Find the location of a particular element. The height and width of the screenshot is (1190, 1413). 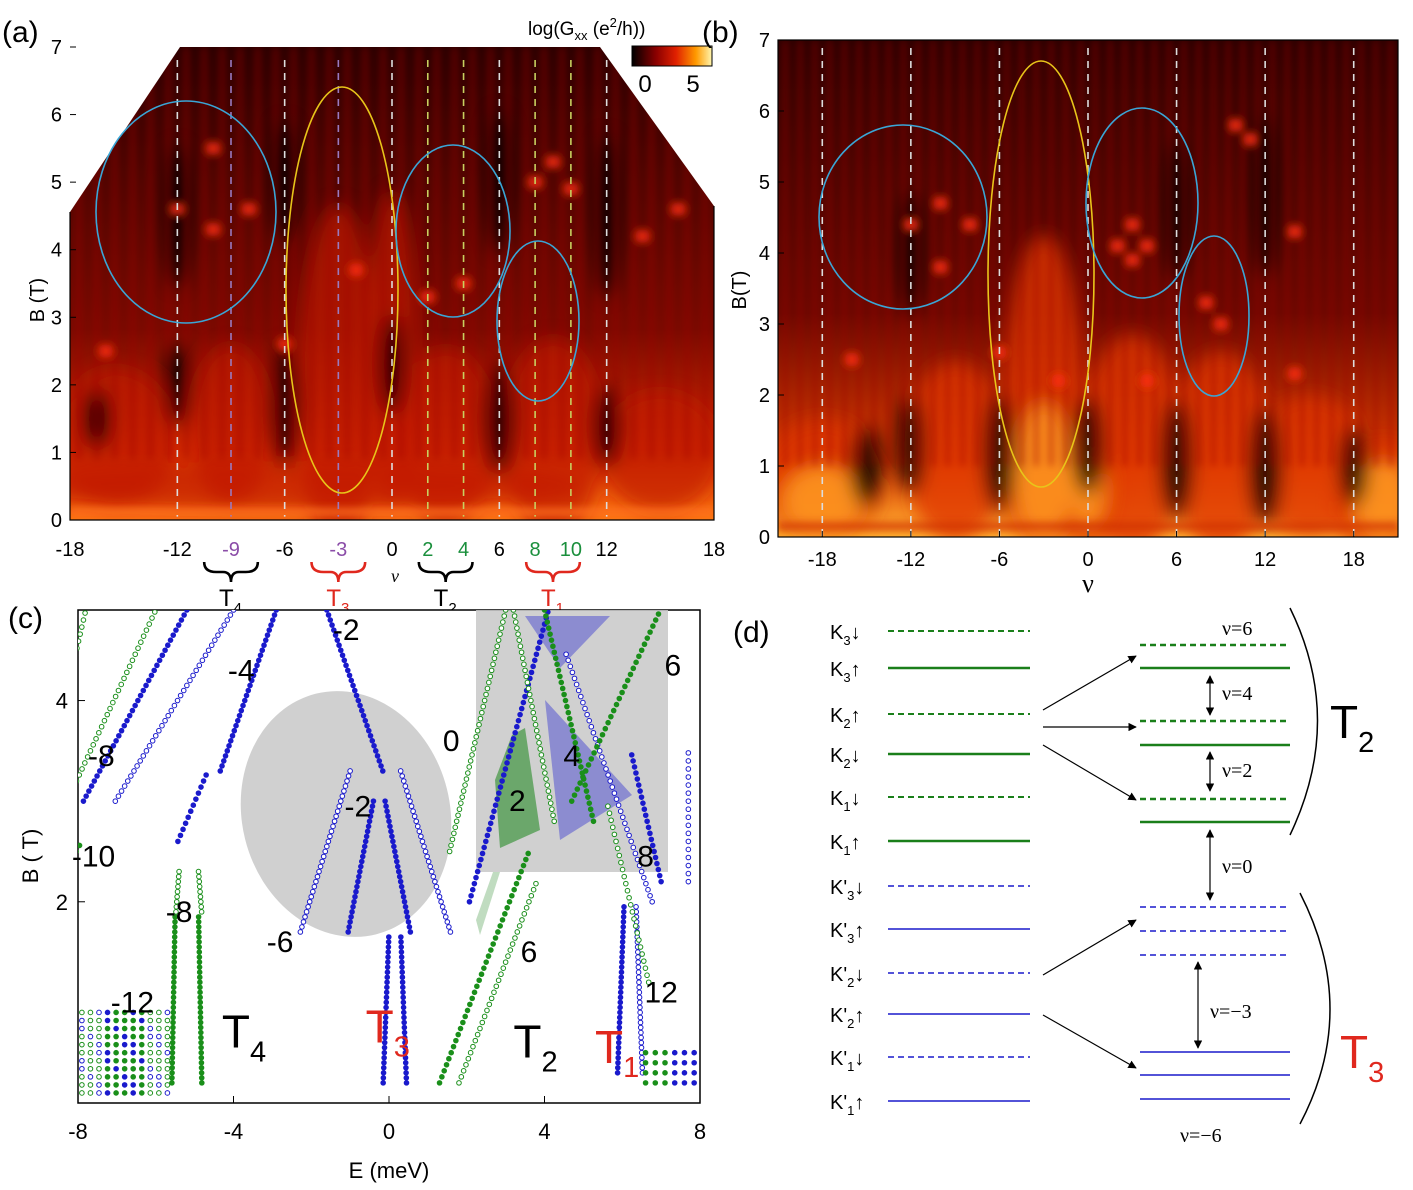

panel-a-xlabel: ν is located at coordinates (395, 576).